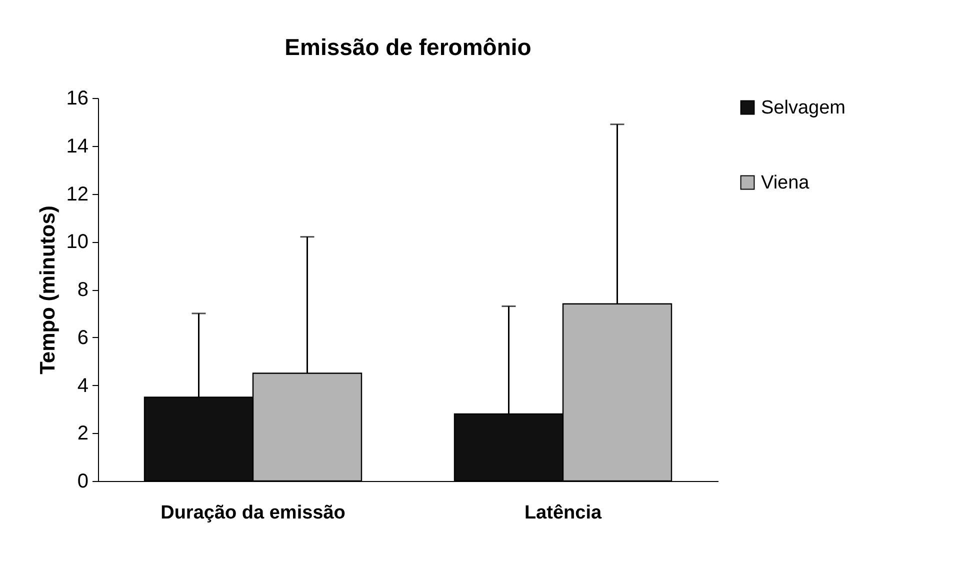 Image resolution: width=960 pixels, height=577 pixels. Describe the element at coordinates (82, 433) in the screenshot. I see `y-tick-label: 2` at that location.